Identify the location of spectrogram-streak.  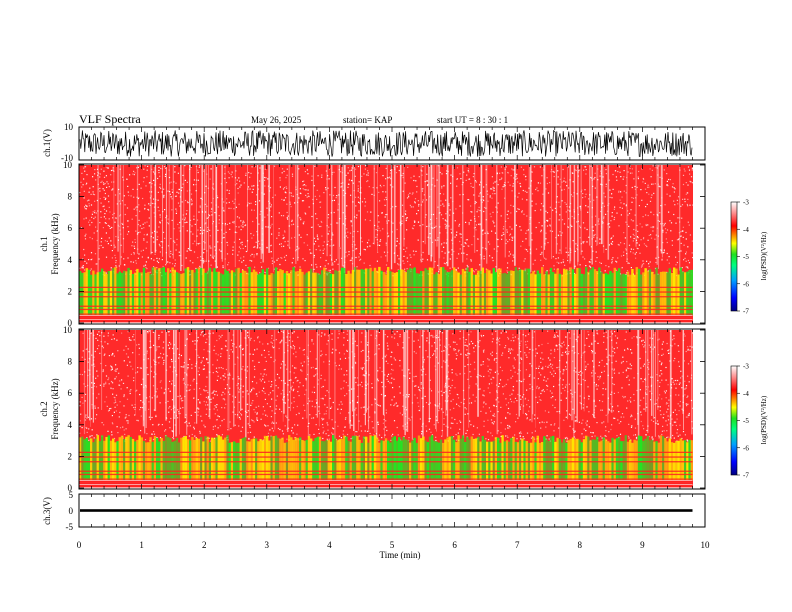
(190, 208).